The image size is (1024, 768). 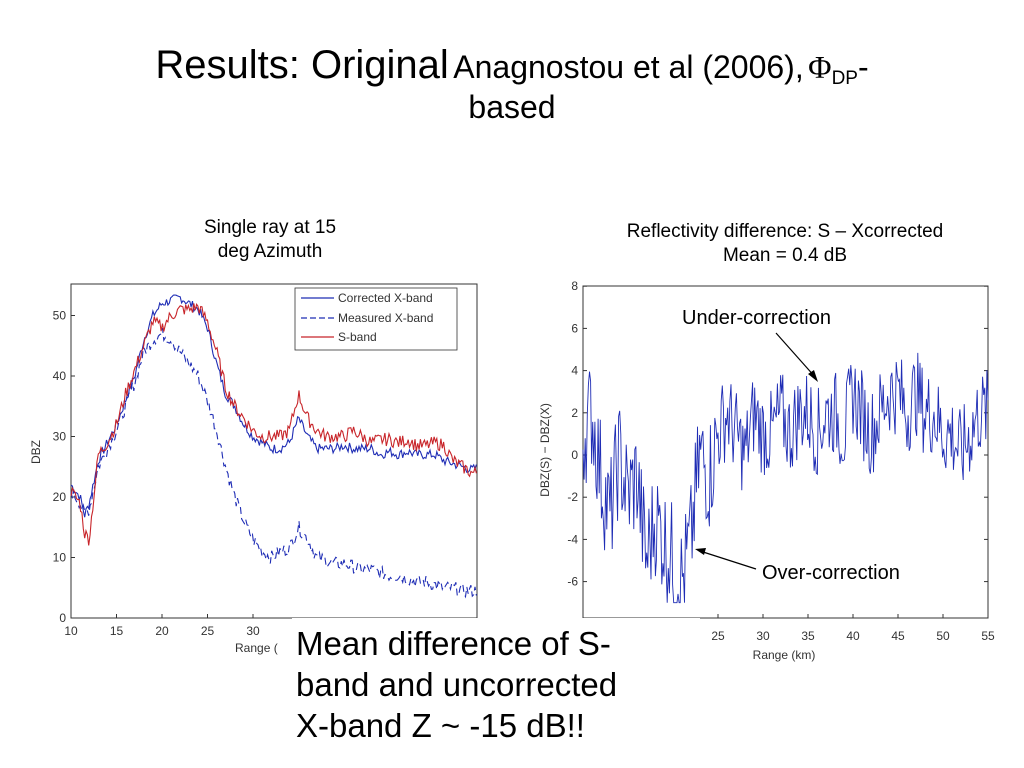 What do you see at coordinates (853, 636) in the screenshot?
I see `right-x-tick-label: 40` at bounding box center [853, 636].